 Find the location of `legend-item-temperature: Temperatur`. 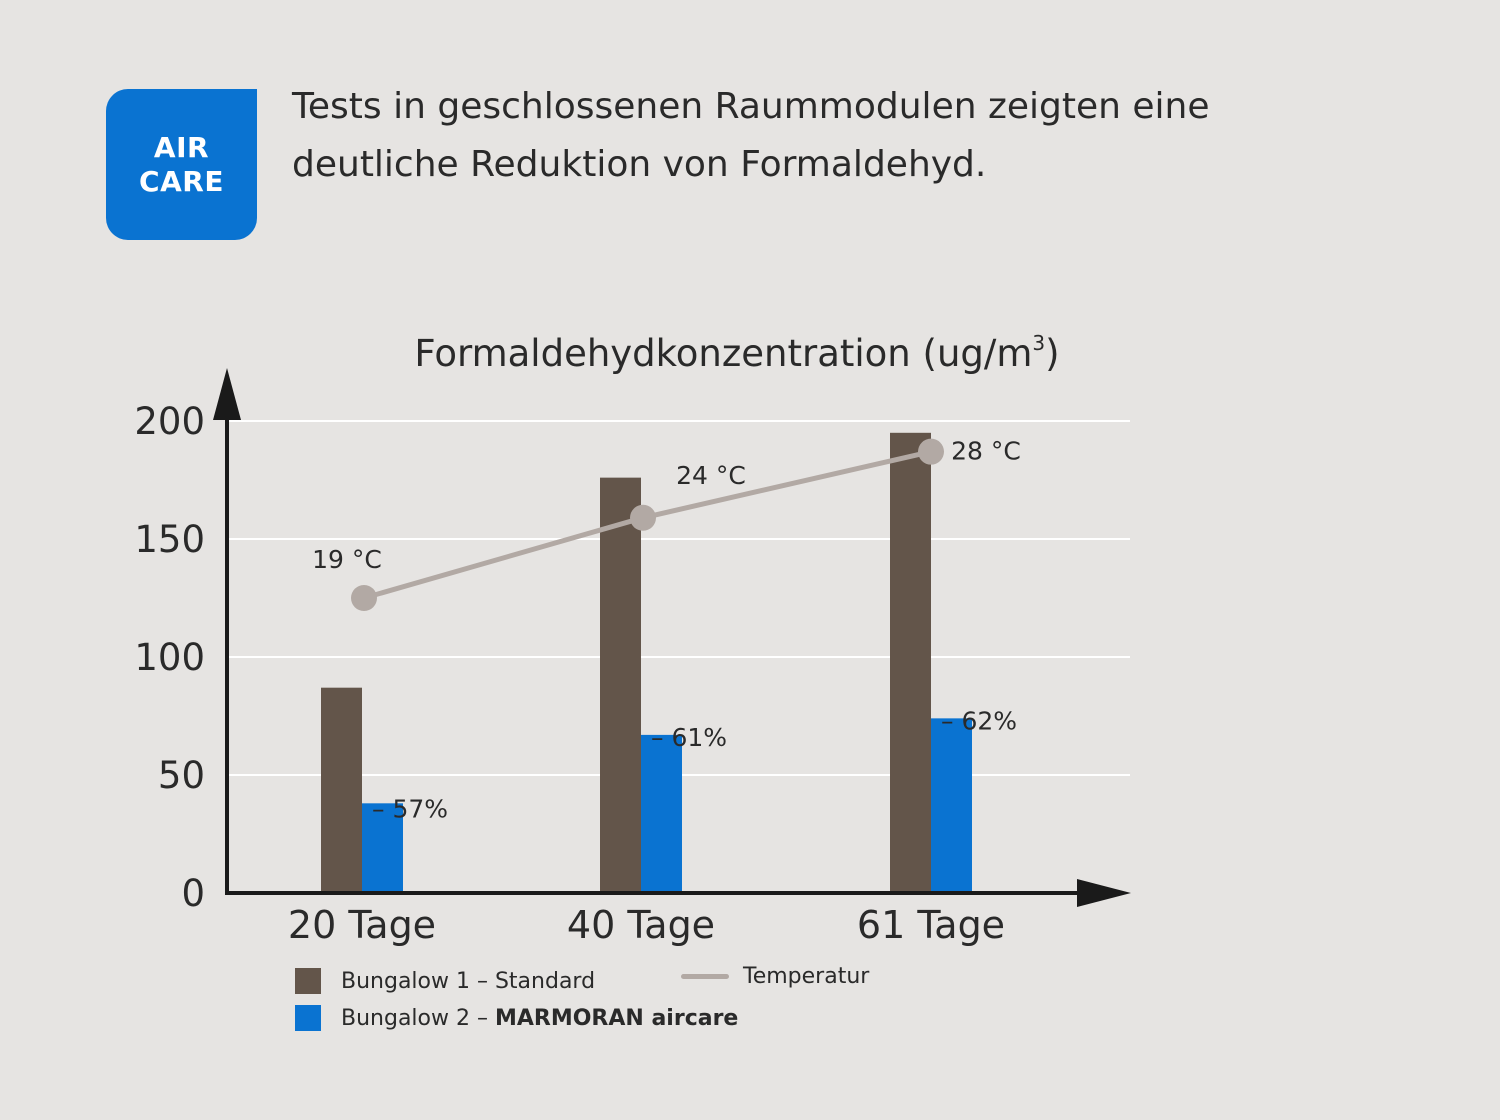

legend-item-temperature: Temperatur is located at coordinates (775, 976).